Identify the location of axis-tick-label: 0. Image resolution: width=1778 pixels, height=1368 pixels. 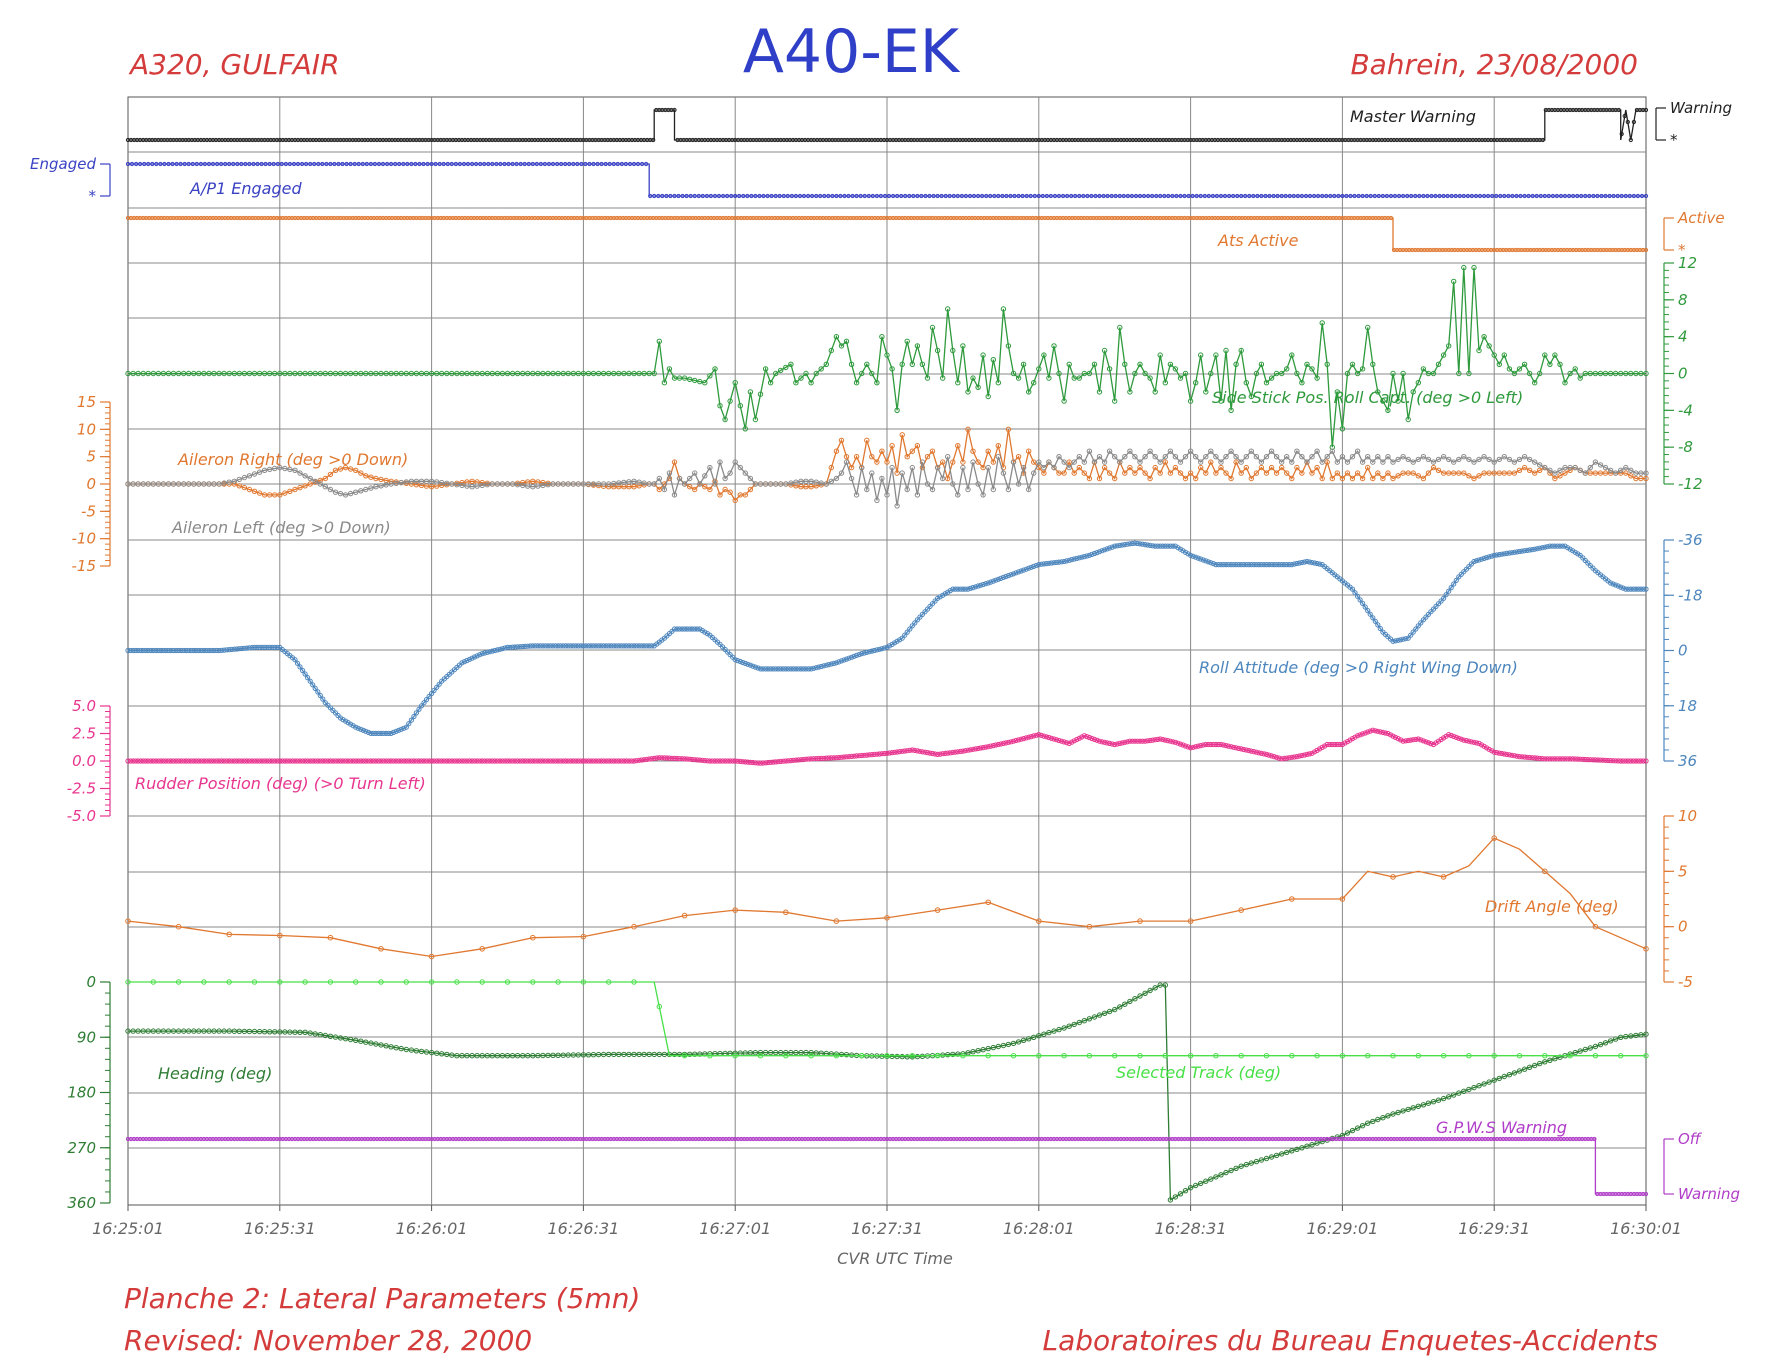
(1683, 927).